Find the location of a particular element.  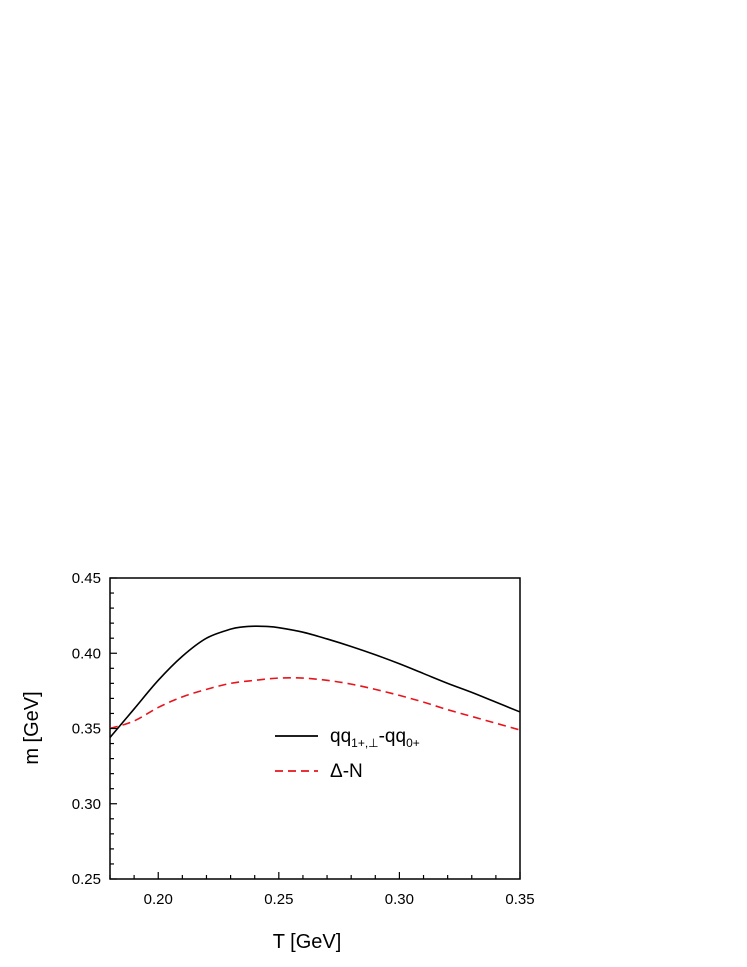

y-tick-label: 0.25 is located at coordinates (86, 879).